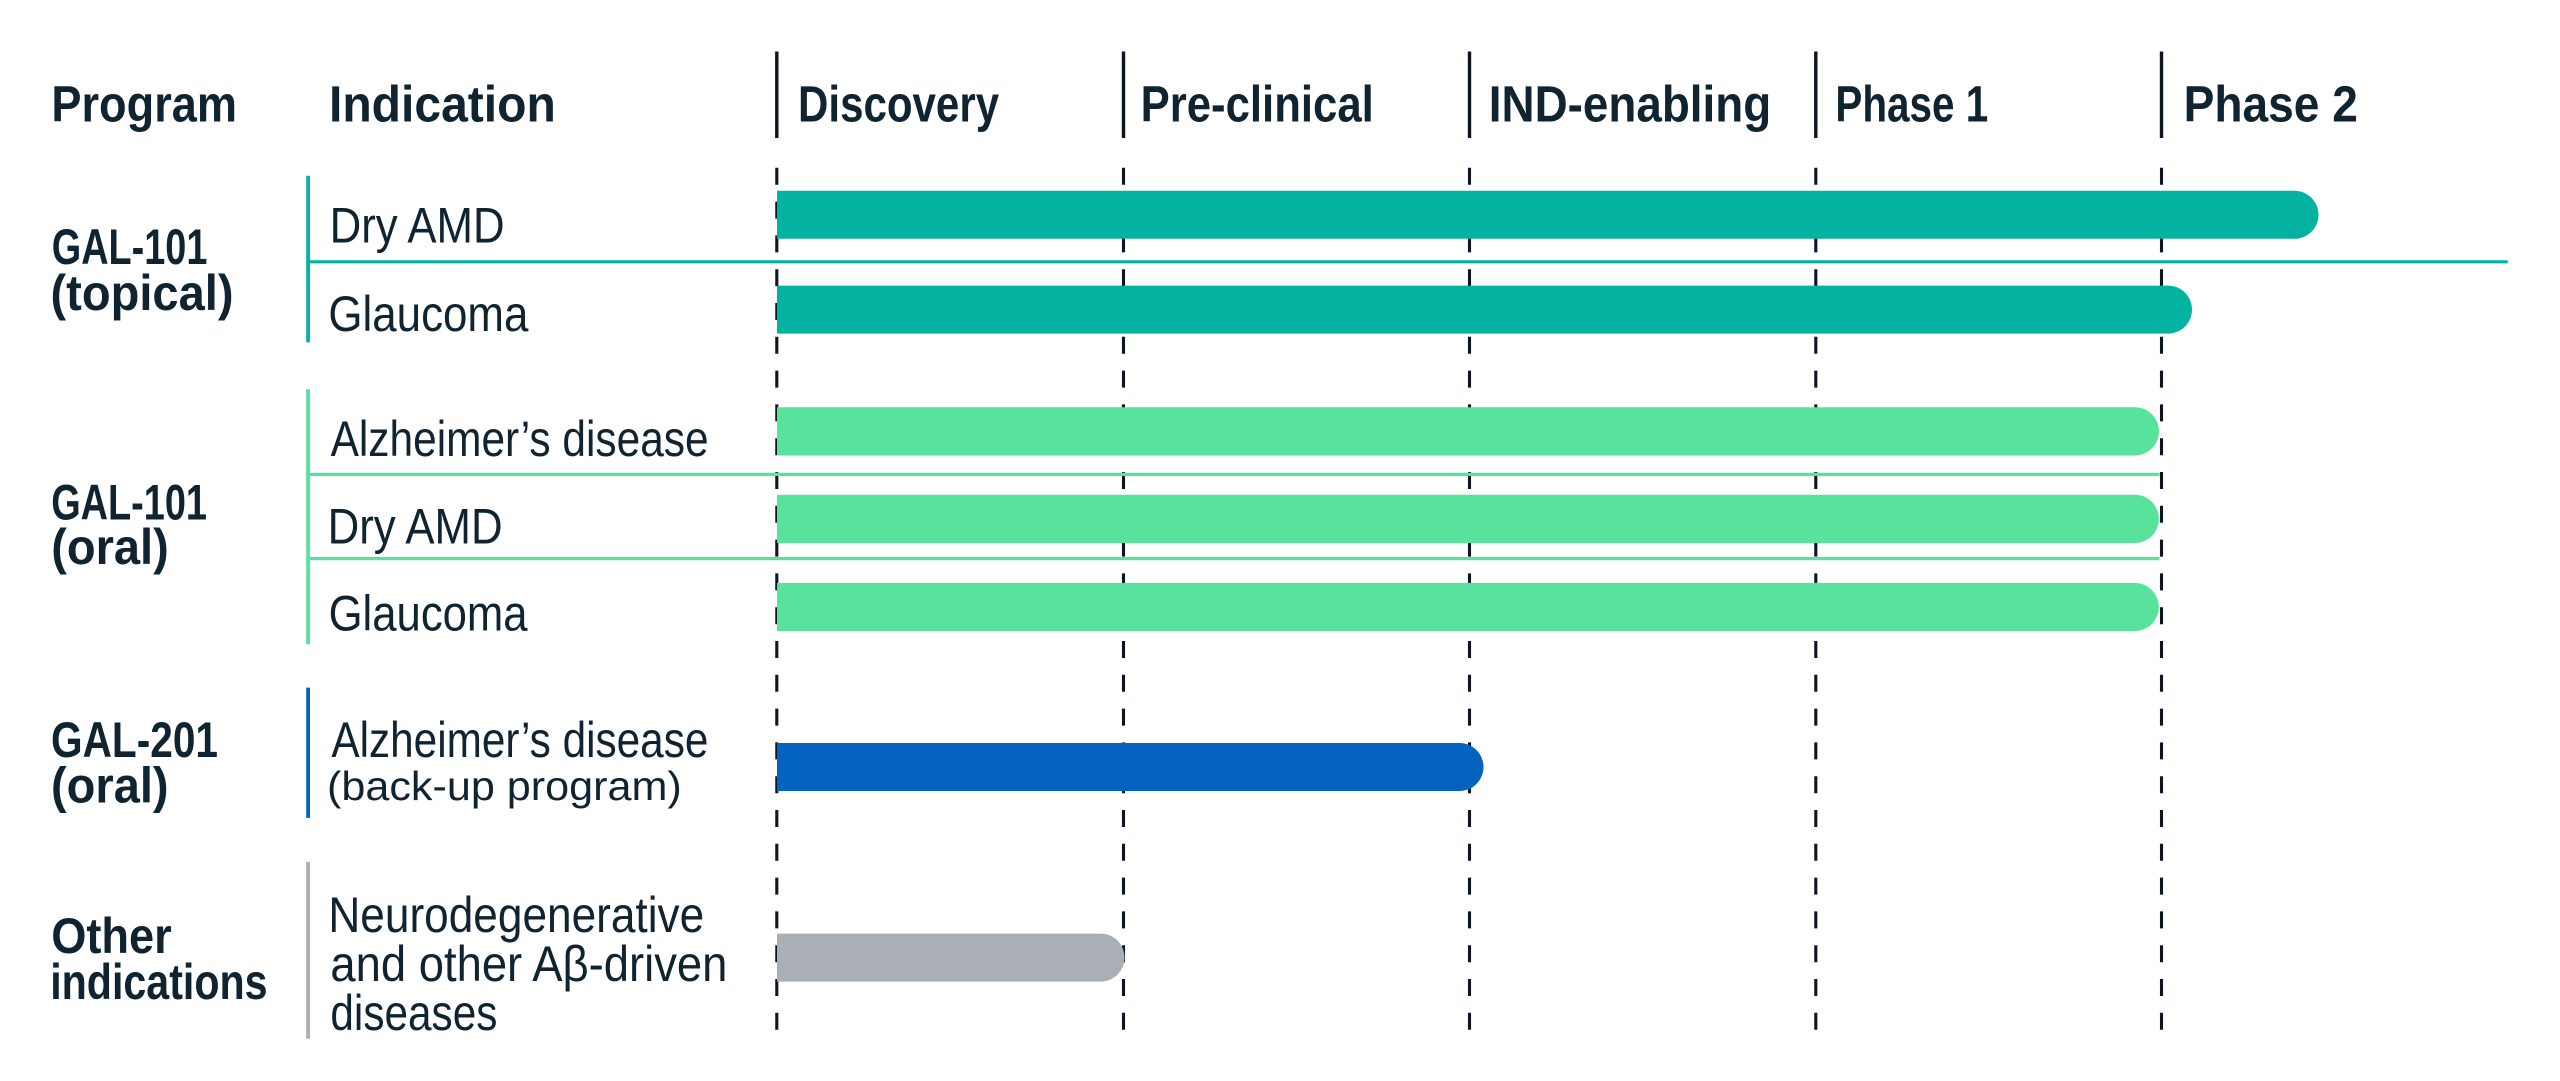  What do you see at coordinates (504, 786) in the screenshot?
I see `svg-text: (back-up program)` at bounding box center [504, 786].